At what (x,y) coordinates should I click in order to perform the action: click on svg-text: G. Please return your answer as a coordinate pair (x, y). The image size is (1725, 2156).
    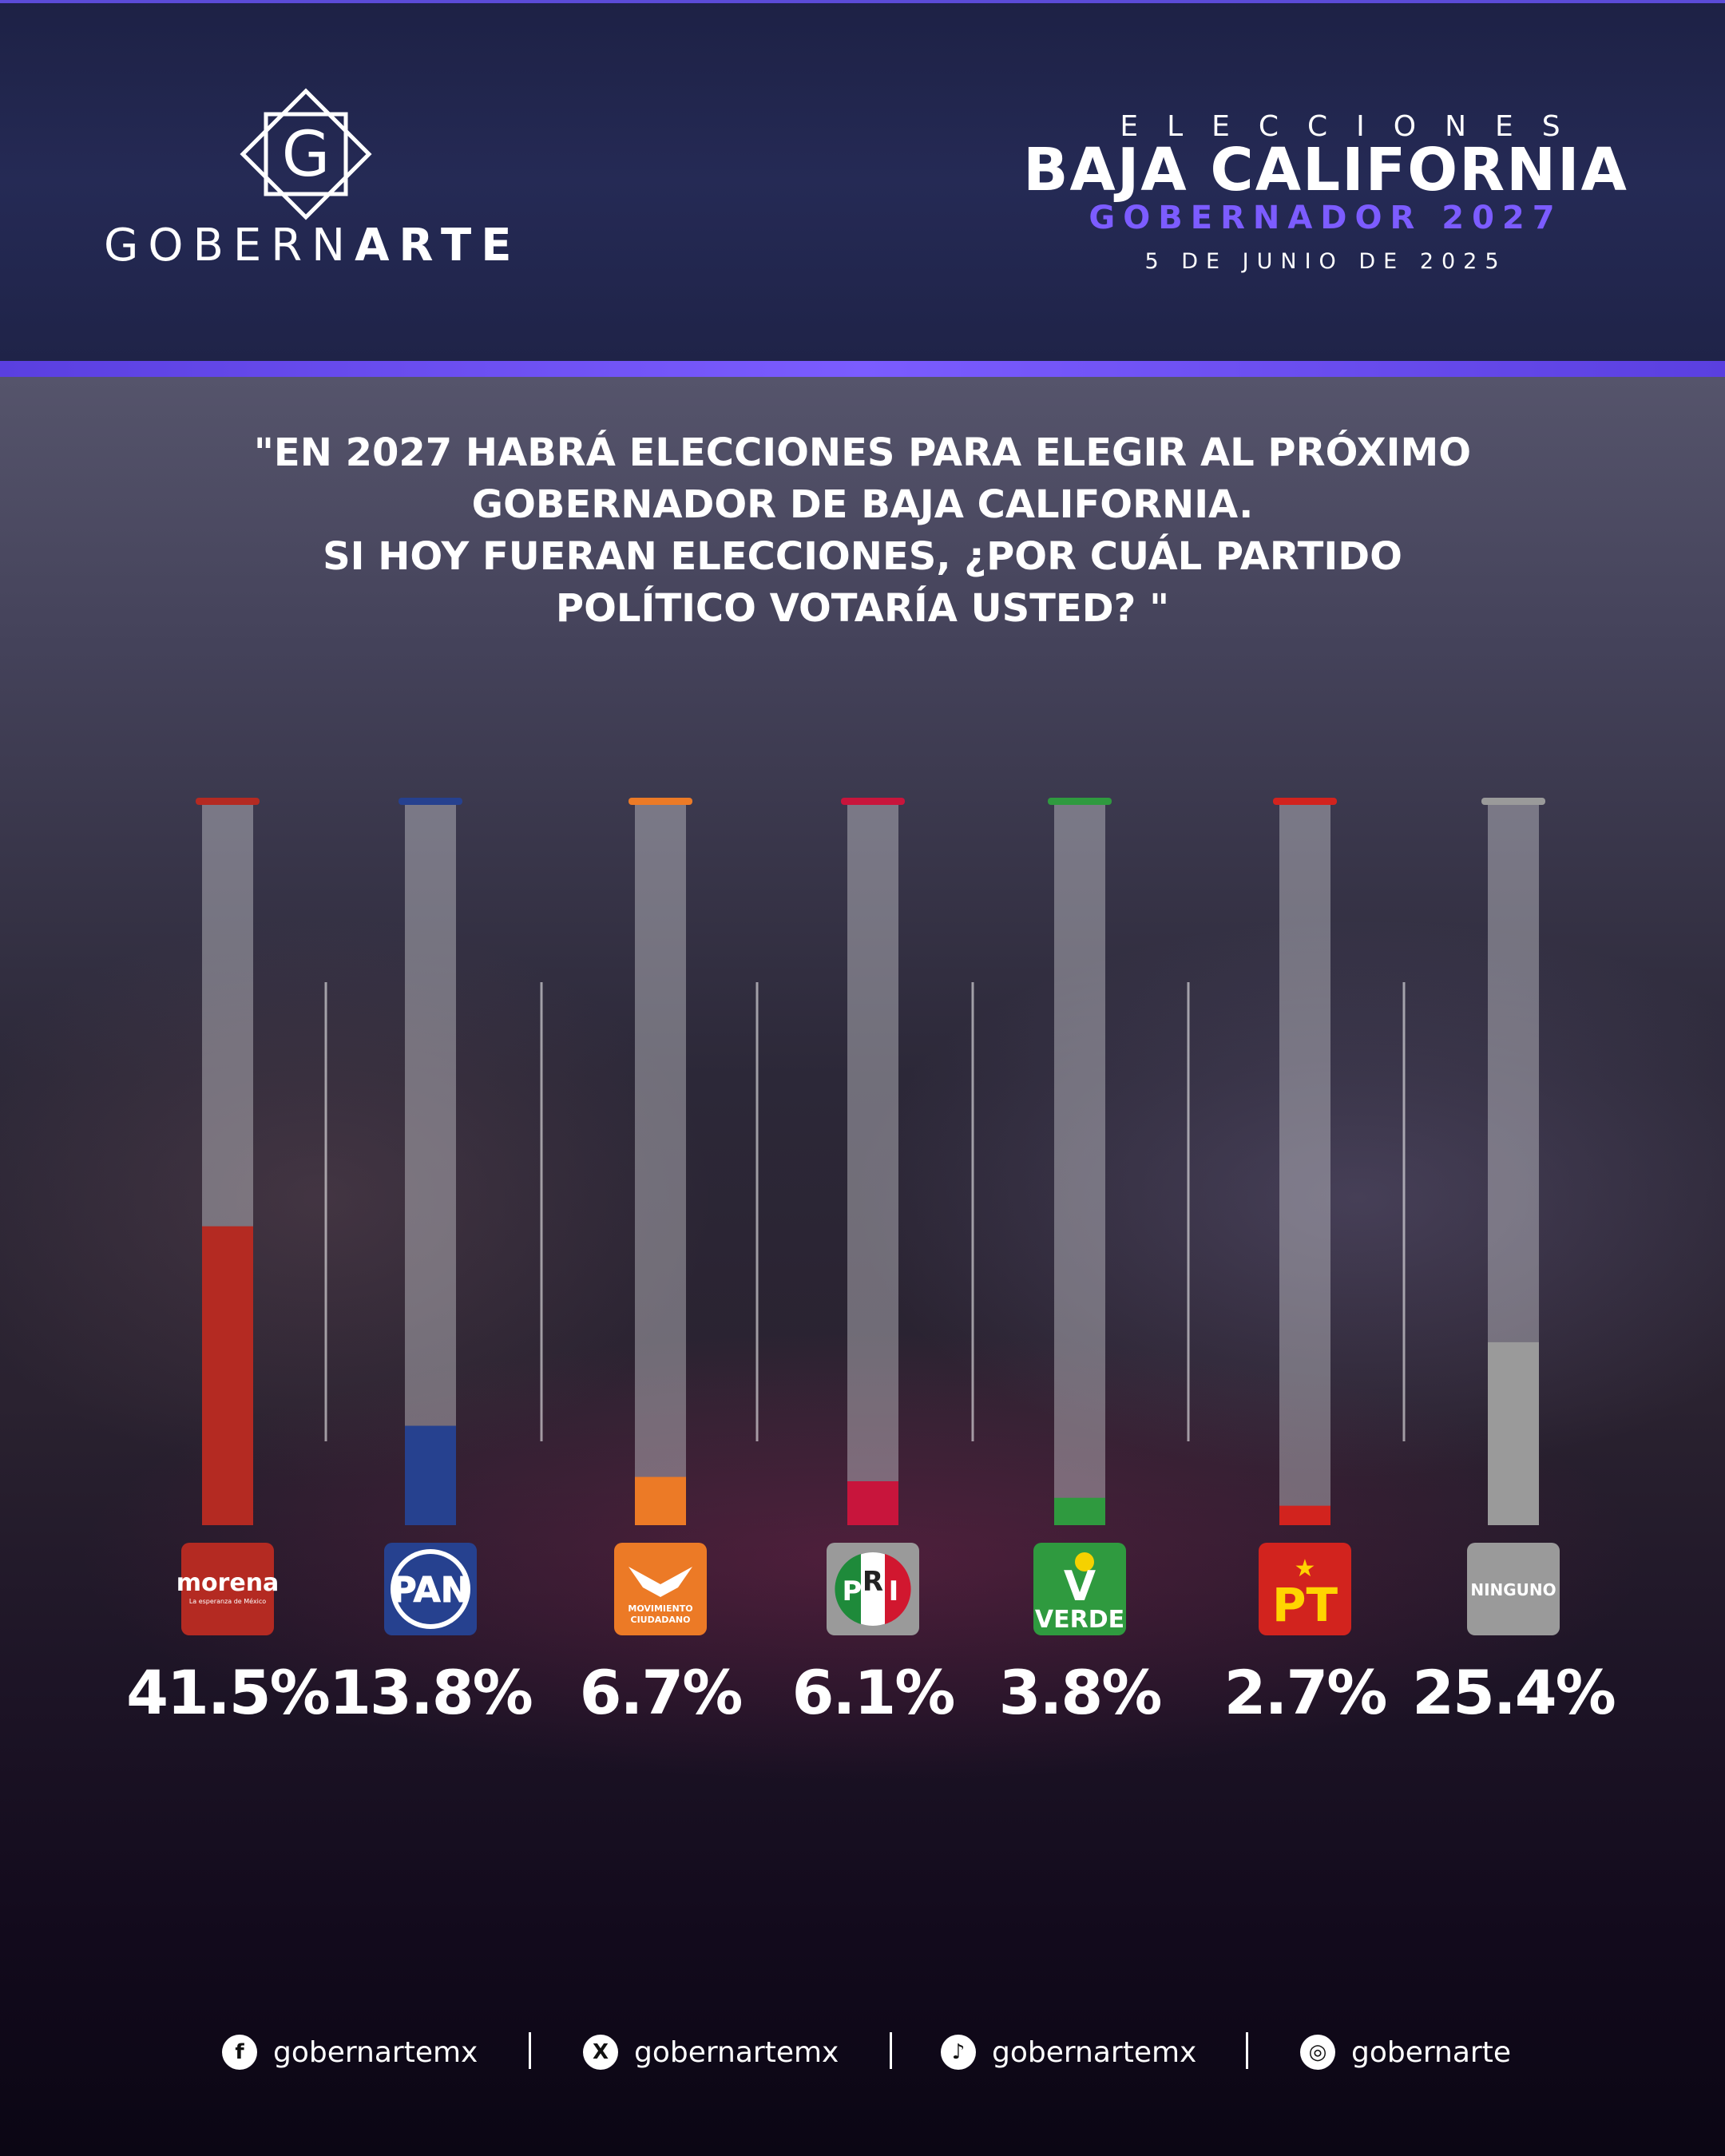
    Looking at the image, I should click on (306, 155).